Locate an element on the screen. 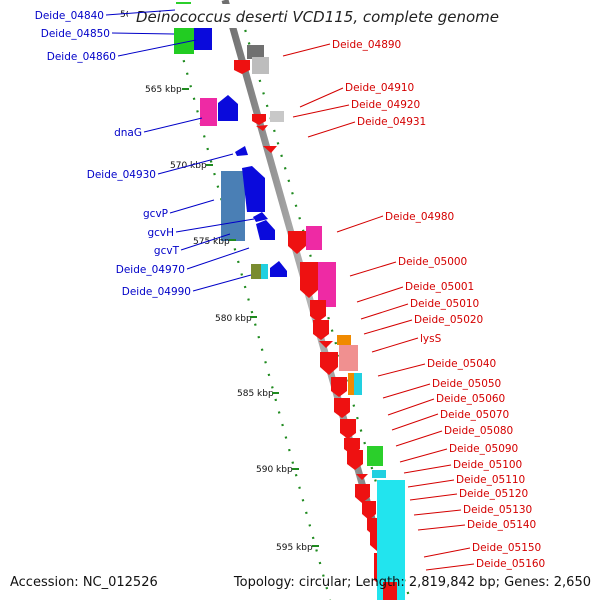 This screenshot has height=600, width=600. tick-label-565: 565 kbp is located at coordinates (163, 90).